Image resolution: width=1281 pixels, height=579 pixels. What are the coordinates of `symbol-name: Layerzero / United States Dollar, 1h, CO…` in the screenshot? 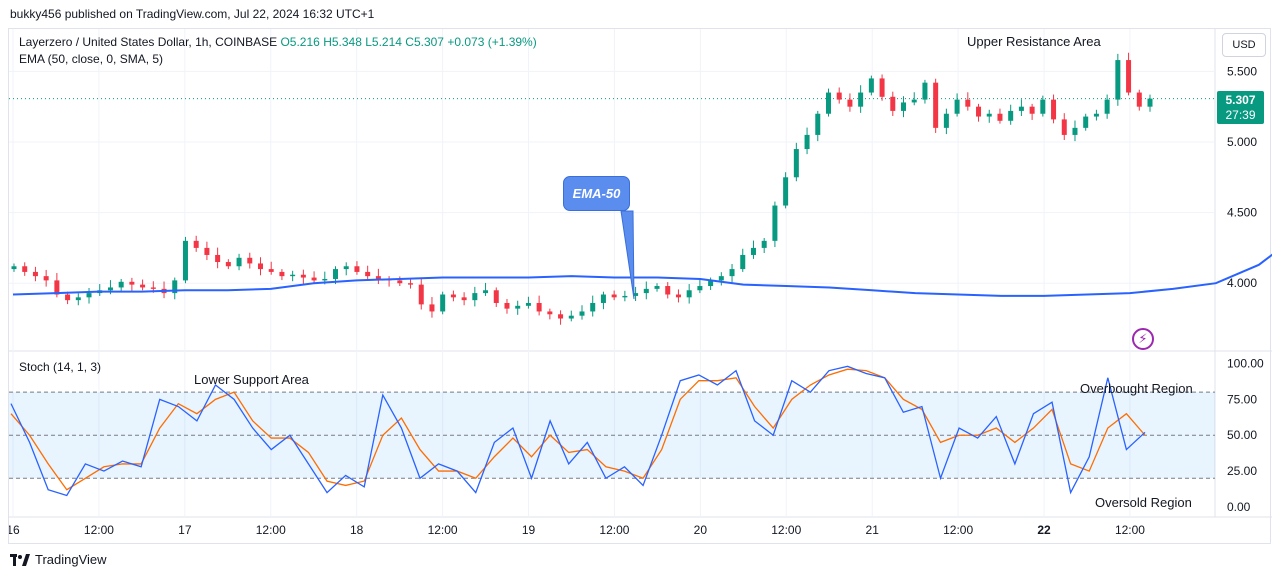 It's located at (148, 42).